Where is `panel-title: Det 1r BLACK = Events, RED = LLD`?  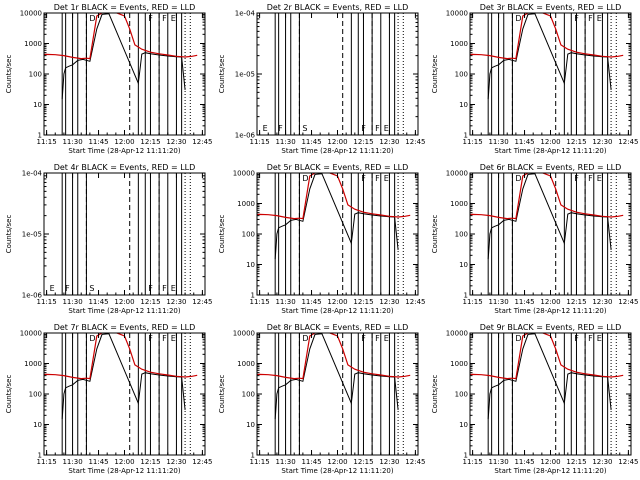
panel-title: Det 1r BLACK = Events, RED = LLD is located at coordinates (125, 7).